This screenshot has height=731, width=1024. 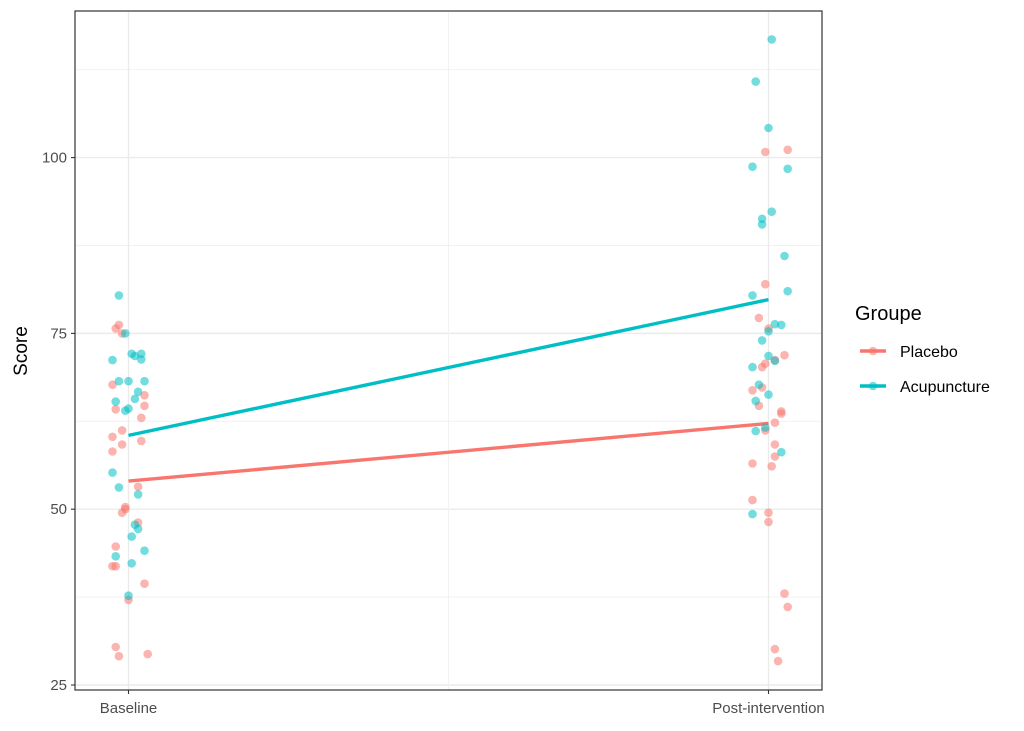 What do you see at coordinates (58, 509) in the screenshot?
I see `y-tick-label: 50` at bounding box center [58, 509].